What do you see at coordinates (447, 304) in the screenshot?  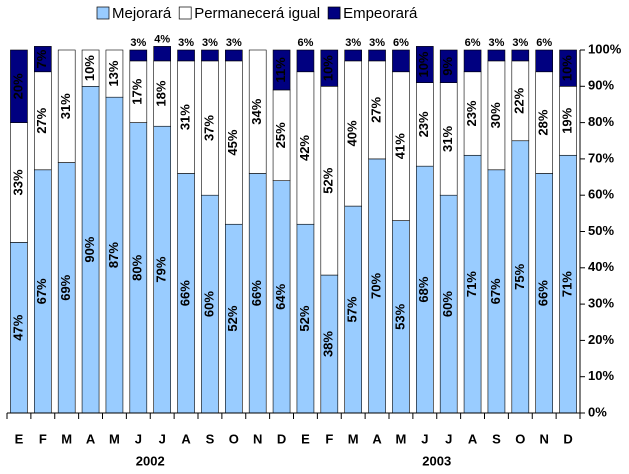 I see `value-label: 60%` at bounding box center [447, 304].